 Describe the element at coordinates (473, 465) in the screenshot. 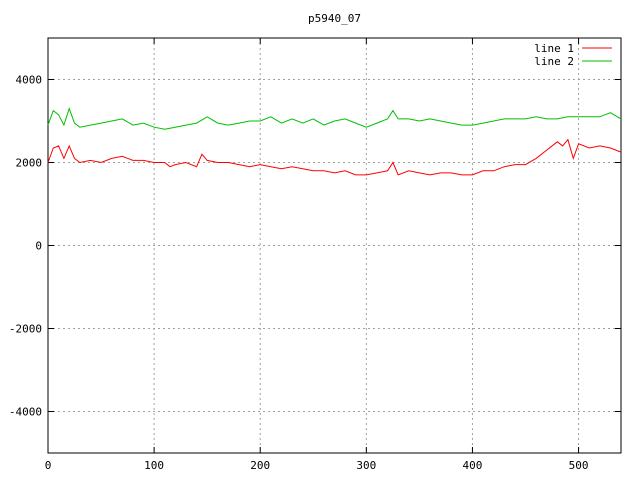

I see `x-tick-label: 400` at that location.